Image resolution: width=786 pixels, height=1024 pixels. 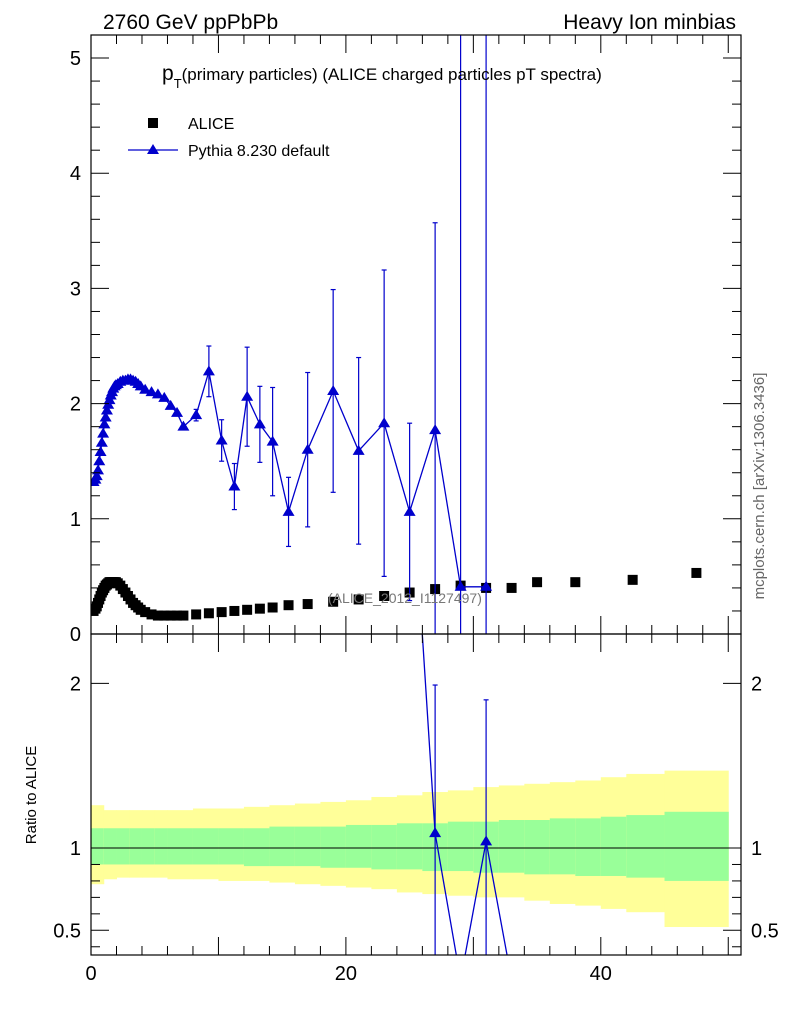 What do you see at coordinates (153, 149) in the screenshot?
I see `legend-marker-pythia` at bounding box center [153, 149].